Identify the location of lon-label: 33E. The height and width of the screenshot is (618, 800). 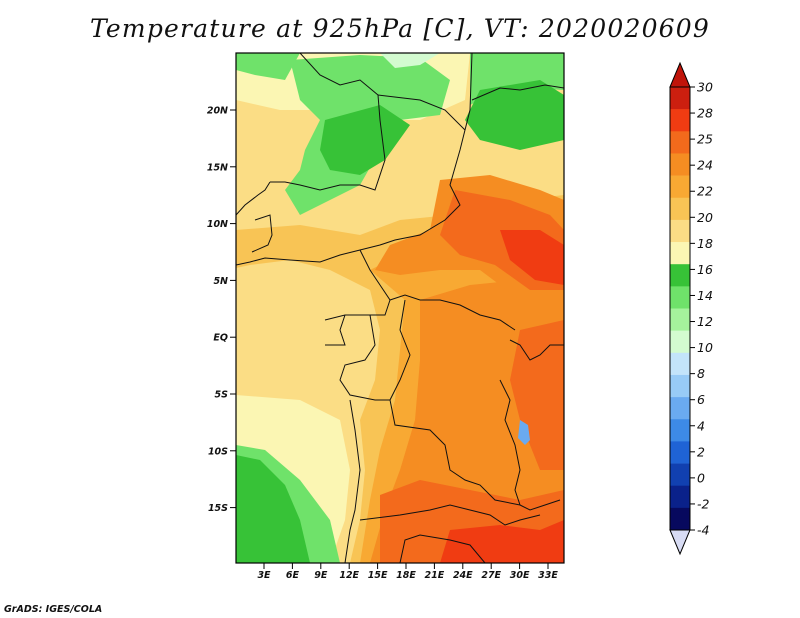
(548, 575).